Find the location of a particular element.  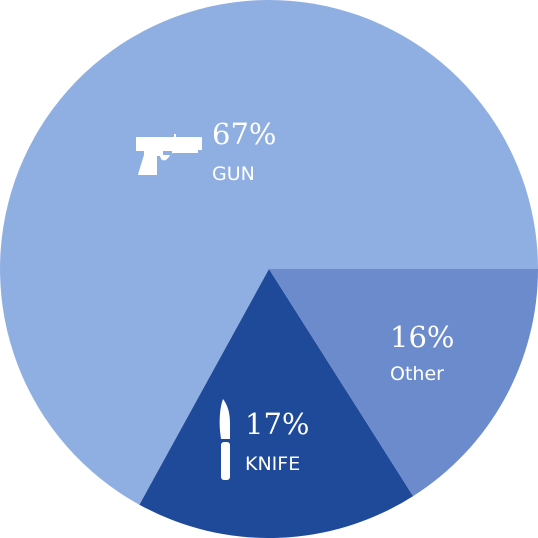

slice-name-other: Other is located at coordinates (417, 374).